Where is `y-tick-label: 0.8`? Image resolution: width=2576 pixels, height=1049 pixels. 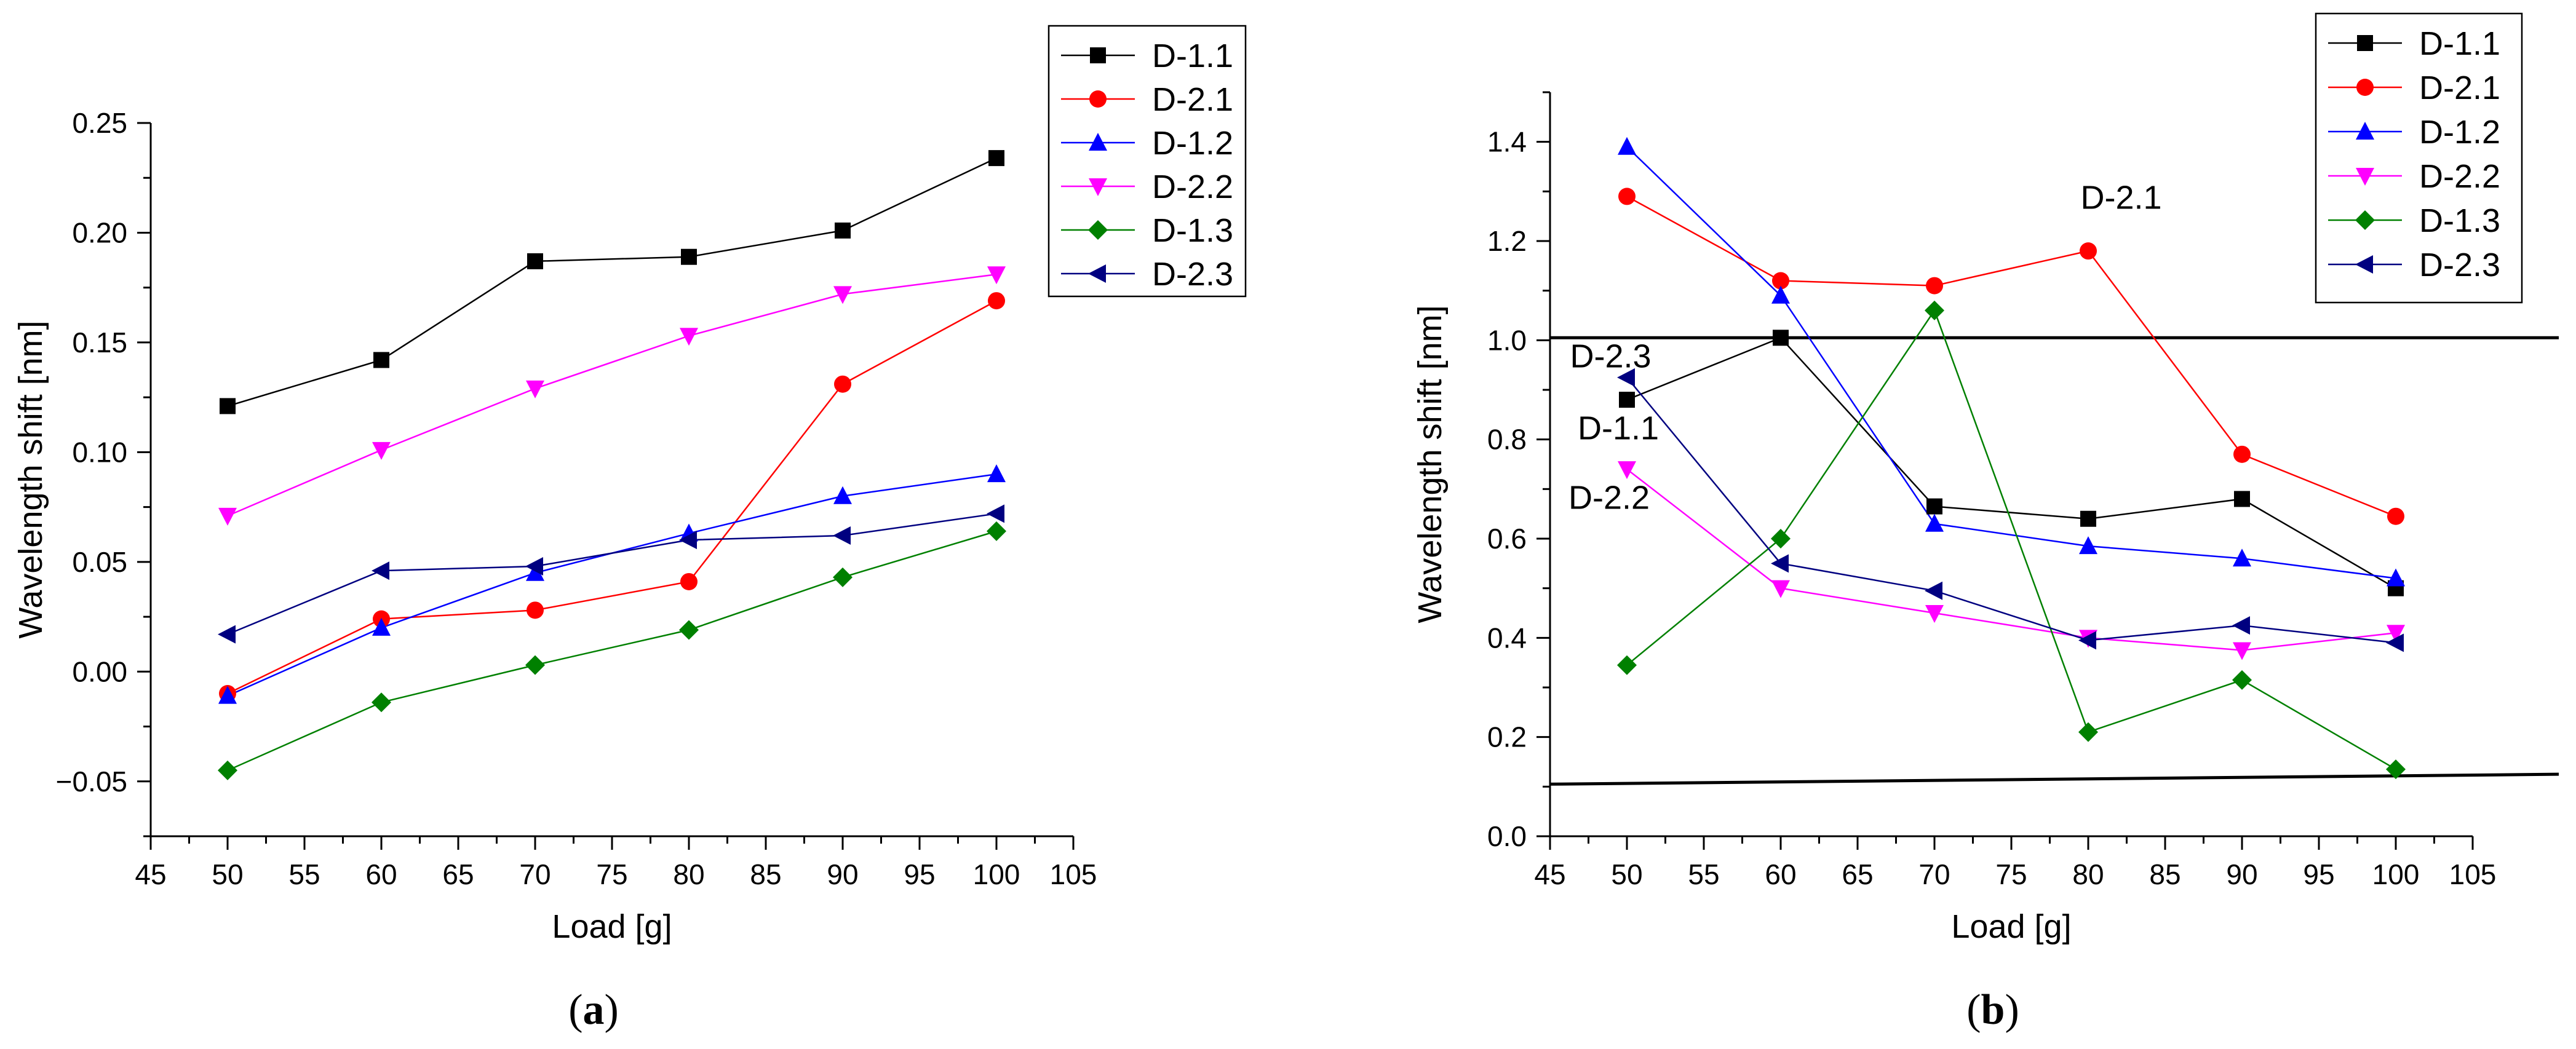
y-tick-label: 0.8 is located at coordinates (1507, 440).